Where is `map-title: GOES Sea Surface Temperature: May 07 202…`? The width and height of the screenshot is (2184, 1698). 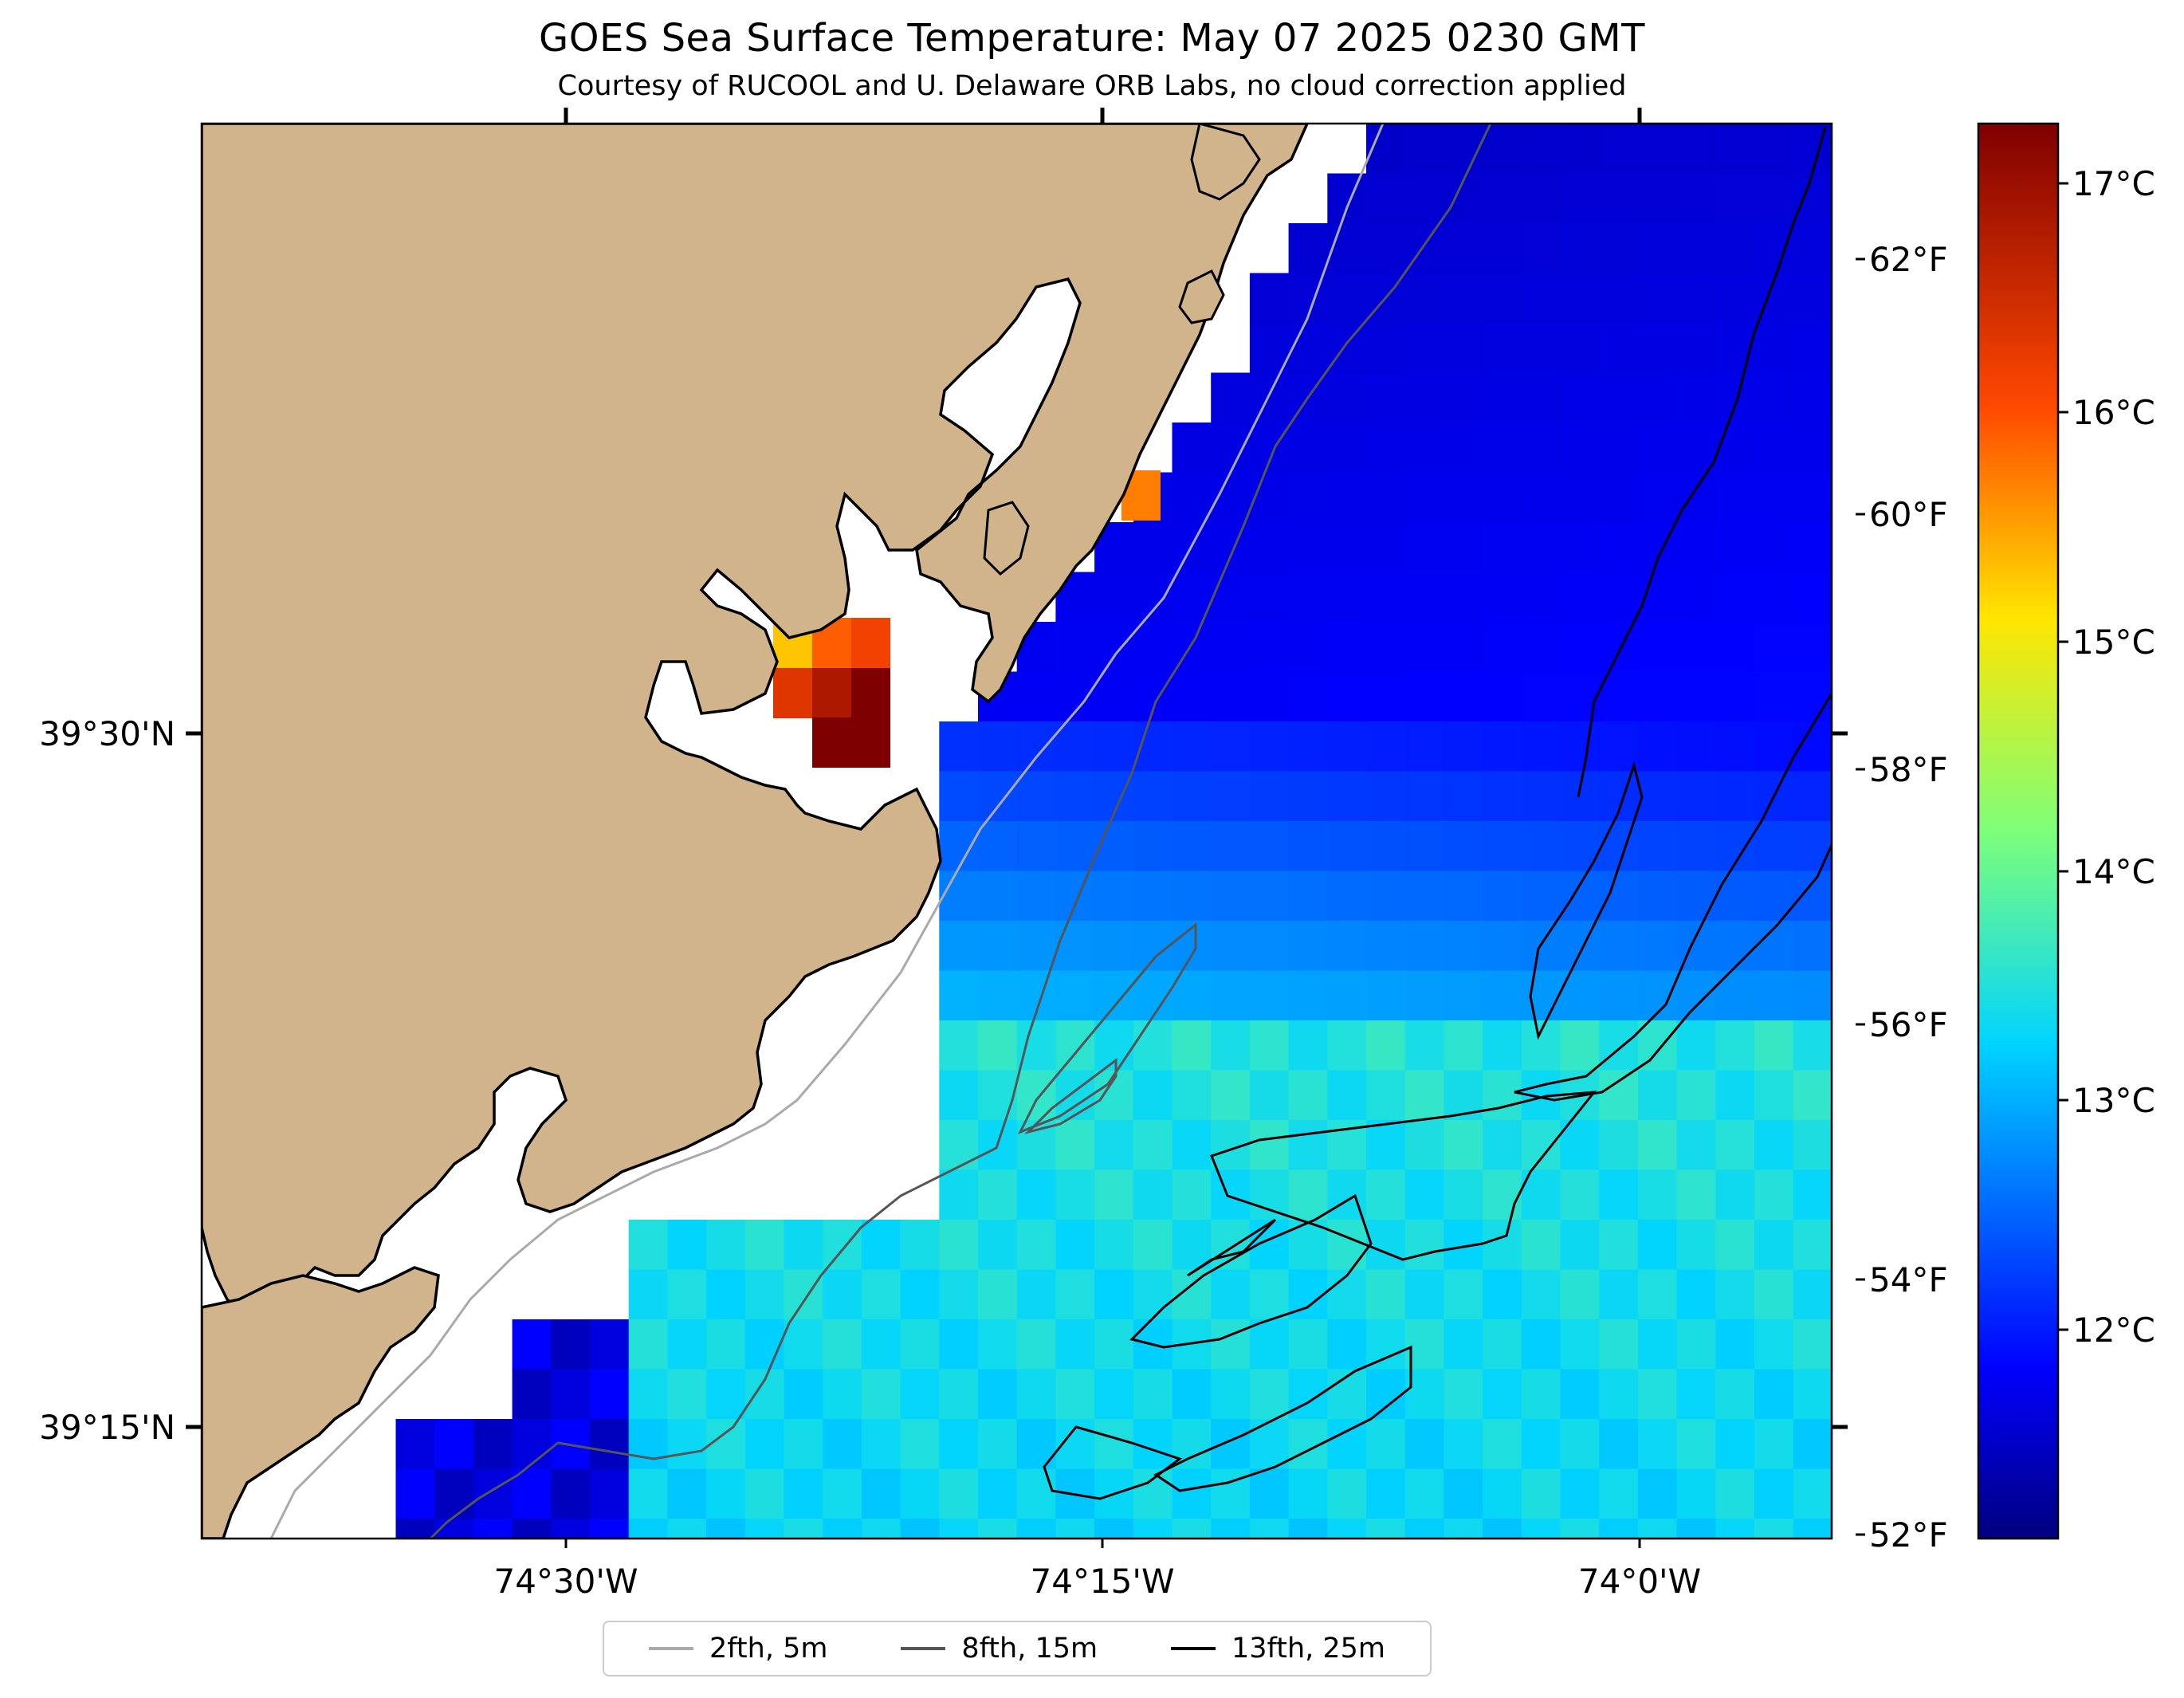
map-title: GOES Sea Surface Temperature: May 07 202… is located at coordinates (1092, 38).